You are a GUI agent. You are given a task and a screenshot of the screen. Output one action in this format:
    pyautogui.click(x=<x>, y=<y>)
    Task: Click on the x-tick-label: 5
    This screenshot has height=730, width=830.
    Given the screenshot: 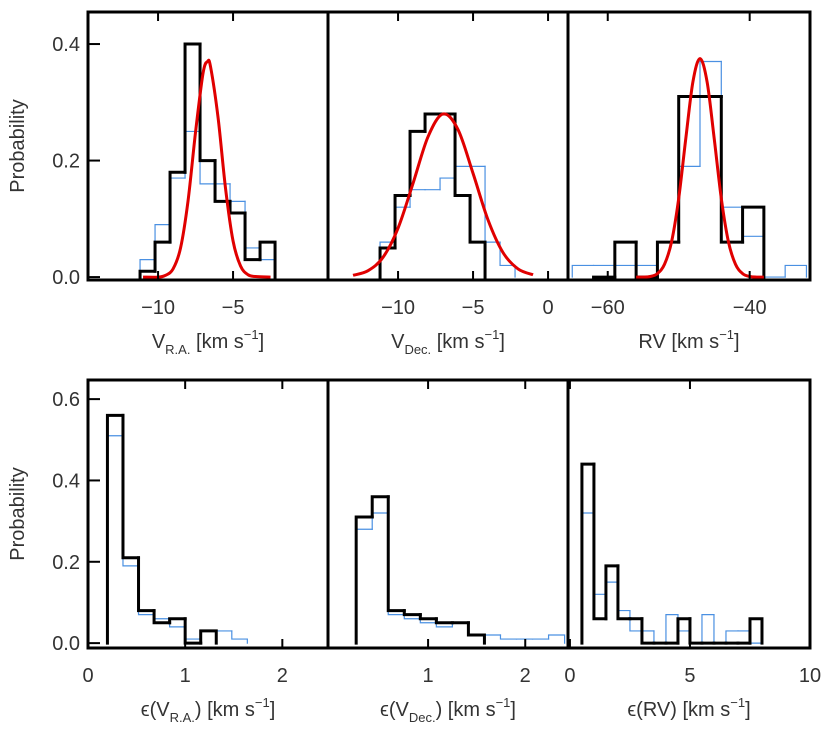 What is the action you would take?
    pyautogui.click(x=689, y=676)
    